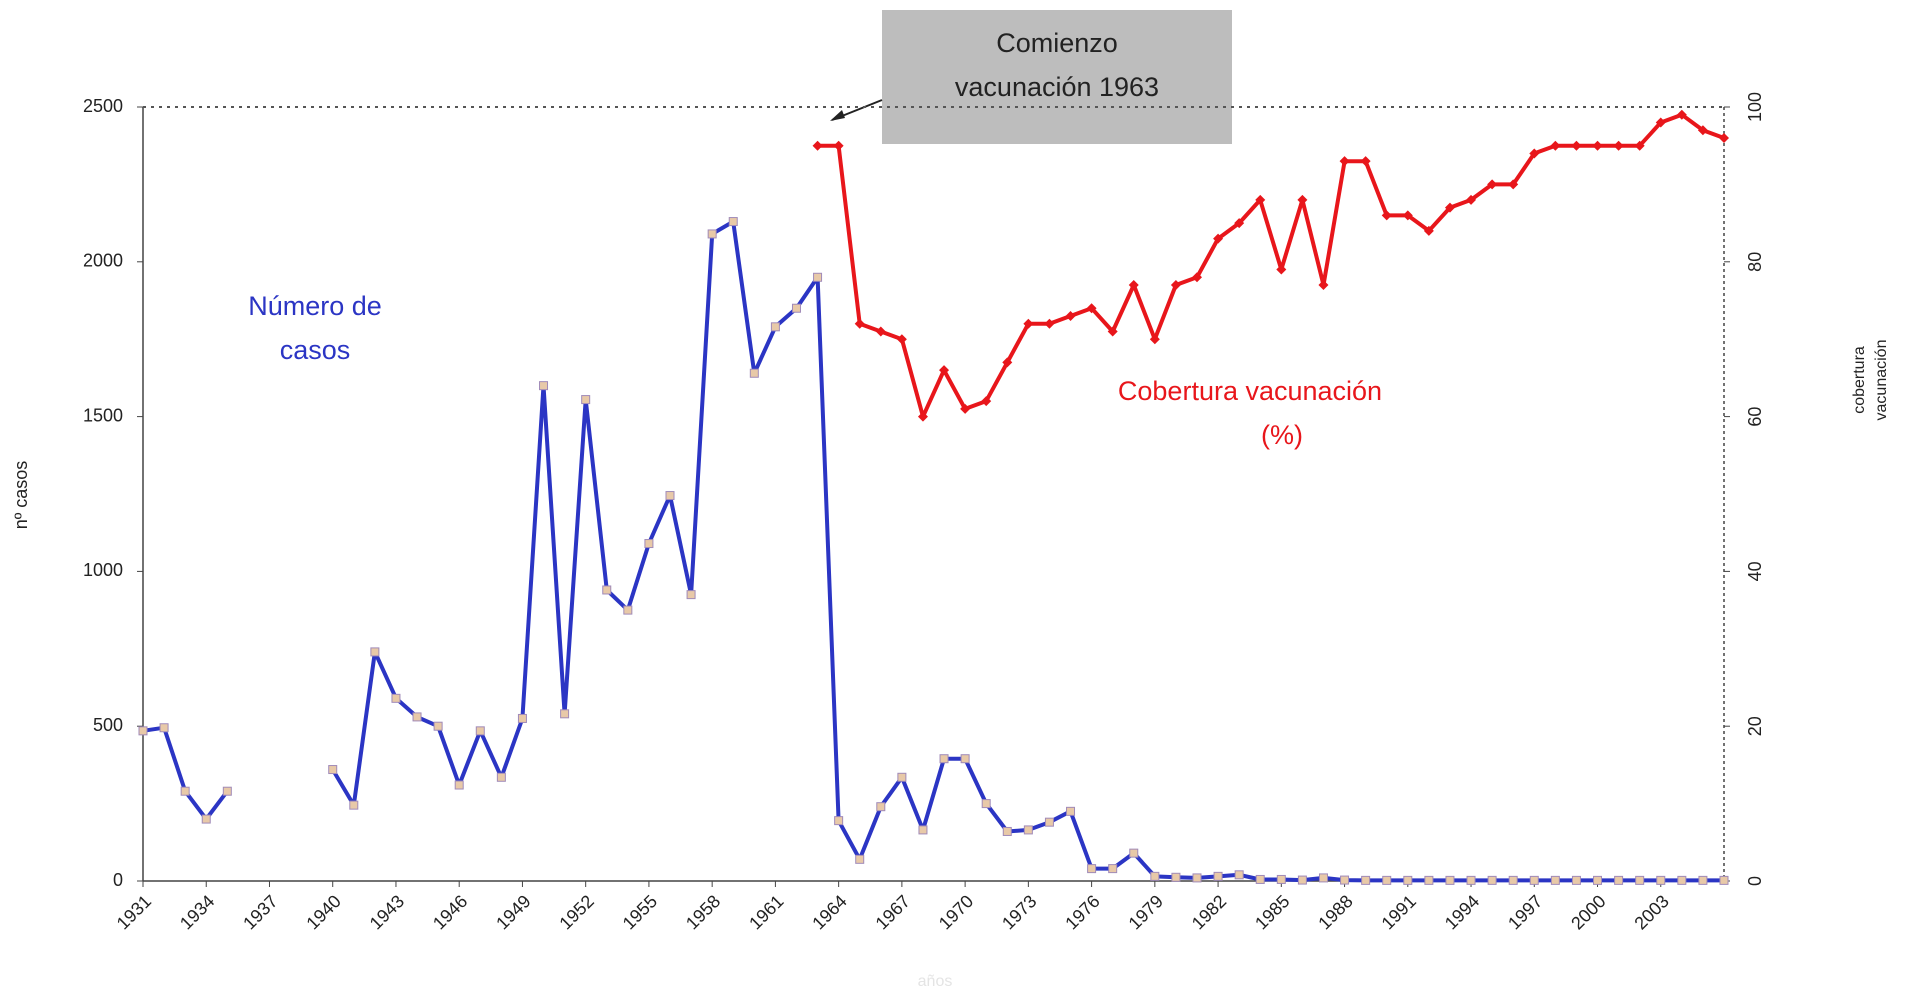 Image resolution: width=1913 pixels, height=996 pixels. Describe the element at coordinates (829, 912) in the screenshot. I see `x-tick-label: 1964` at that location.